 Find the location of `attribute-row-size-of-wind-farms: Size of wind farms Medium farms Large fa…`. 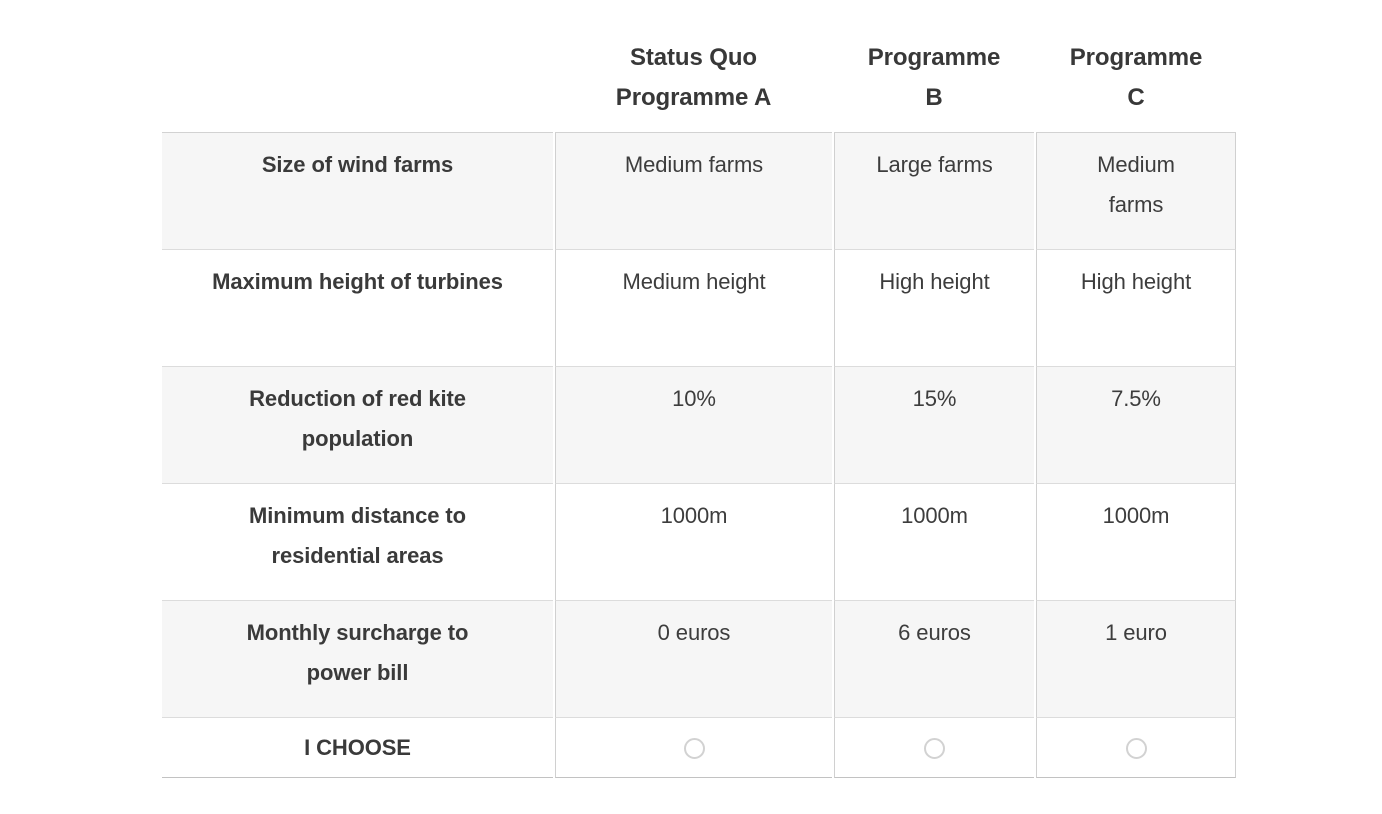

attribute-row-size-of-wind-farms: Size of wind farms Medium farms Large fa… is located at coordinates (699, 191).